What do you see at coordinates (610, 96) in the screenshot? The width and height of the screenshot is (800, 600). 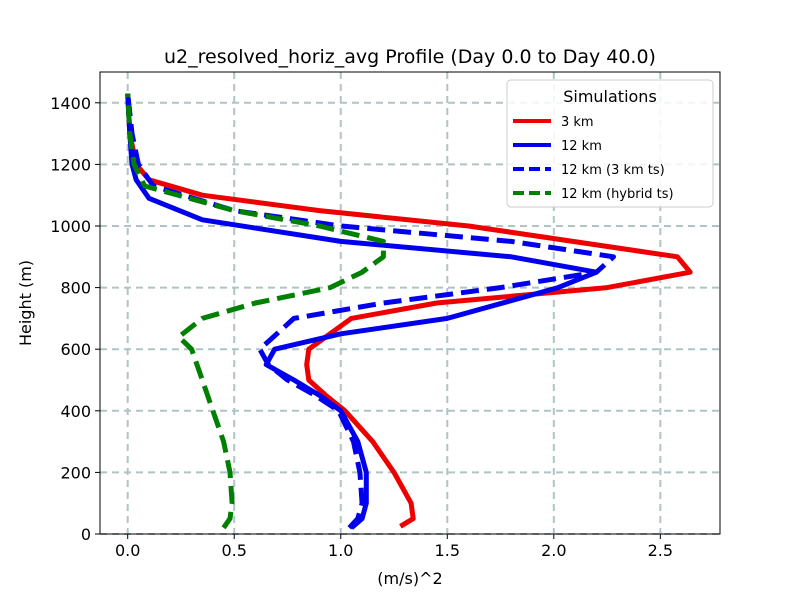 I see `legend-title: Simulations` at bounding box center [610, 96].